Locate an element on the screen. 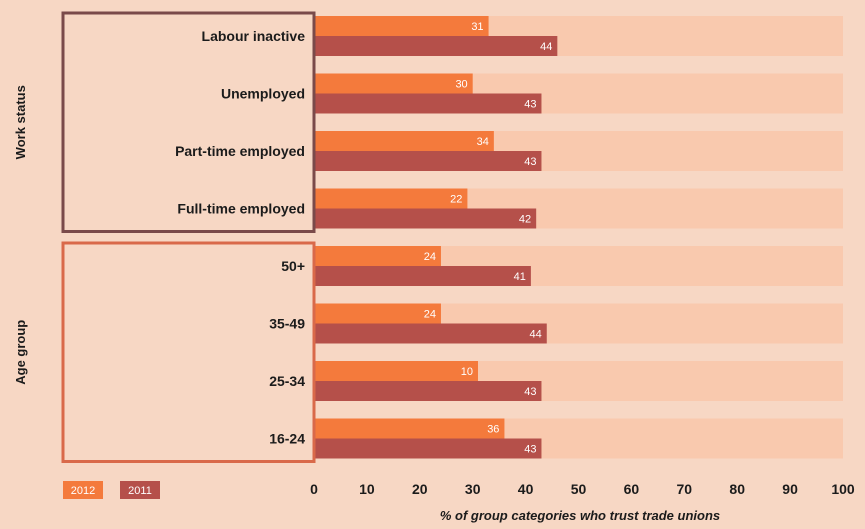 The image size is (865, 529). group-label: Age group is located at coordinates (20, 352).